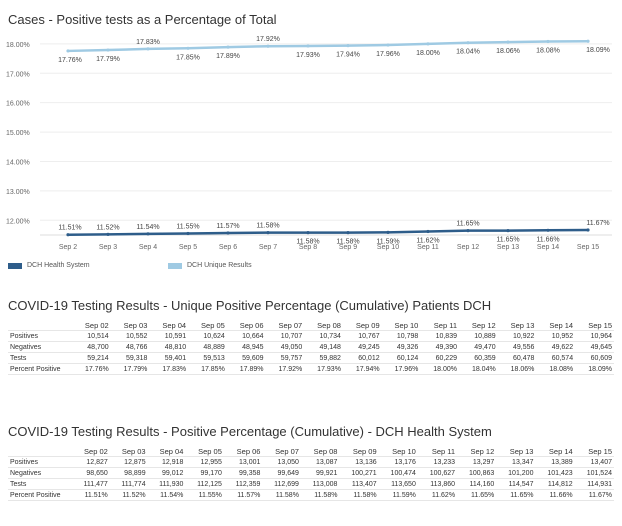 The width and height of the screenshot is (622, 526). I want to click on column-header: Sep 06, so click(248, 451).